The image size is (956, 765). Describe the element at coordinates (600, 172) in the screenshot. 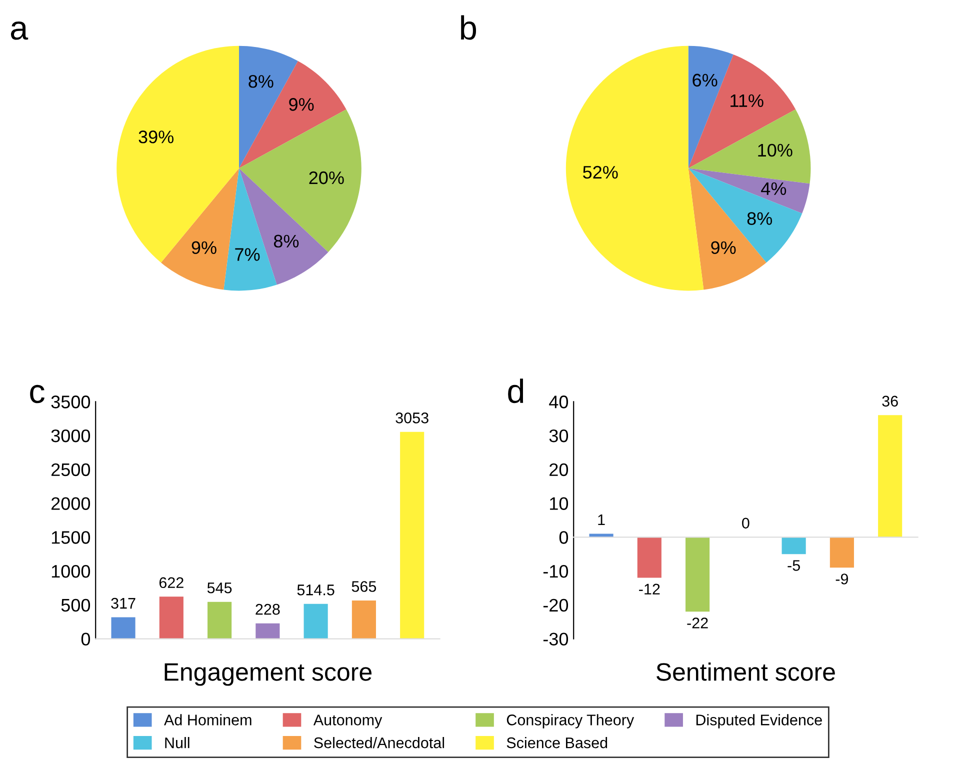

I see `data-label: 52%` at that location.